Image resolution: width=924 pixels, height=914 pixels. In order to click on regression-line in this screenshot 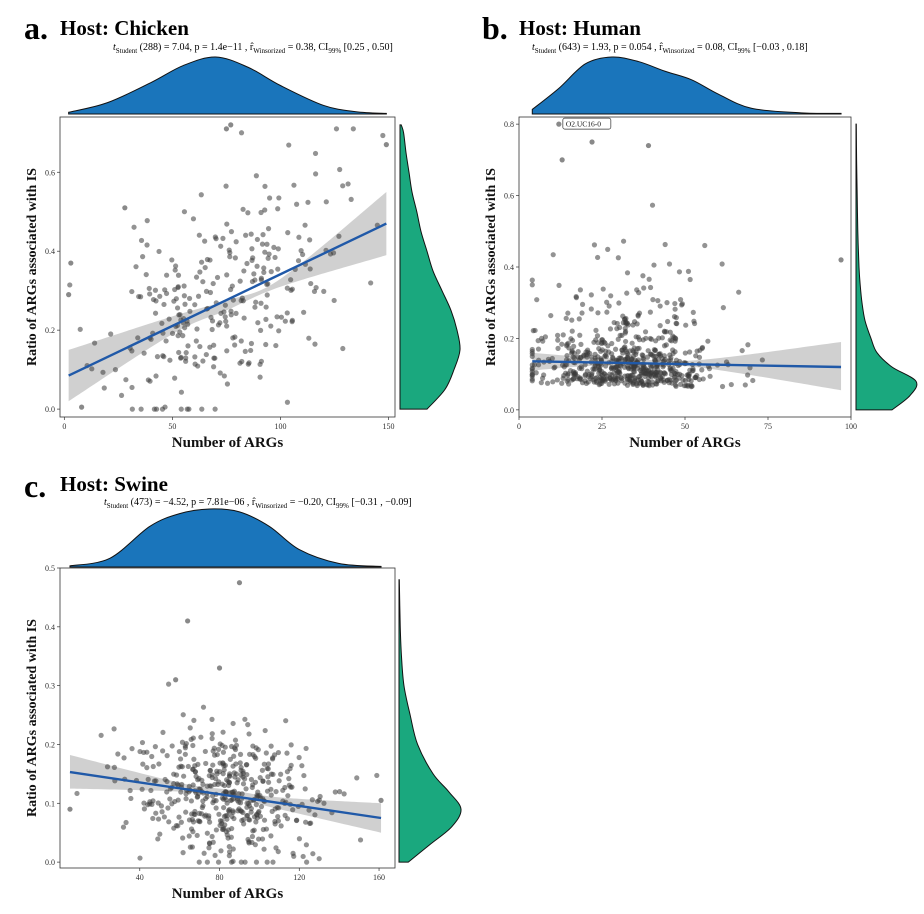, I will do `click(225, 795)`.